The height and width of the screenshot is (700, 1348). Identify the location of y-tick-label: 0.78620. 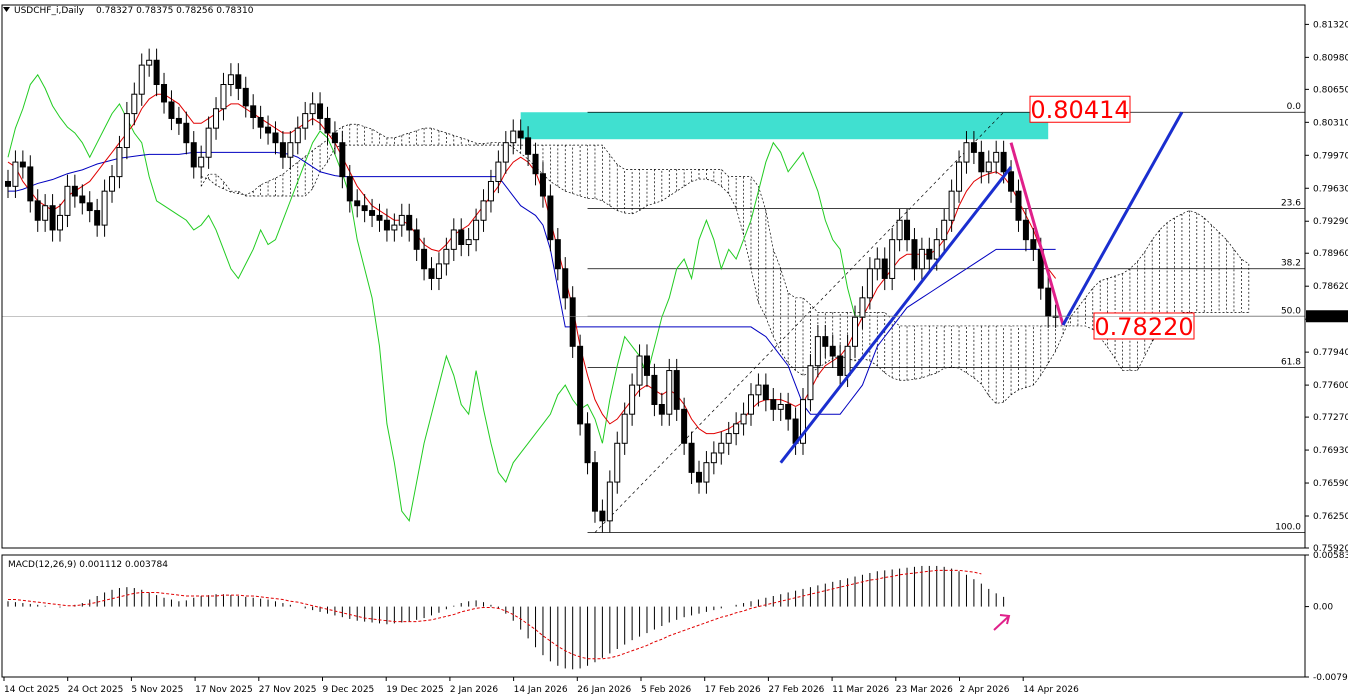
(1330, 287).